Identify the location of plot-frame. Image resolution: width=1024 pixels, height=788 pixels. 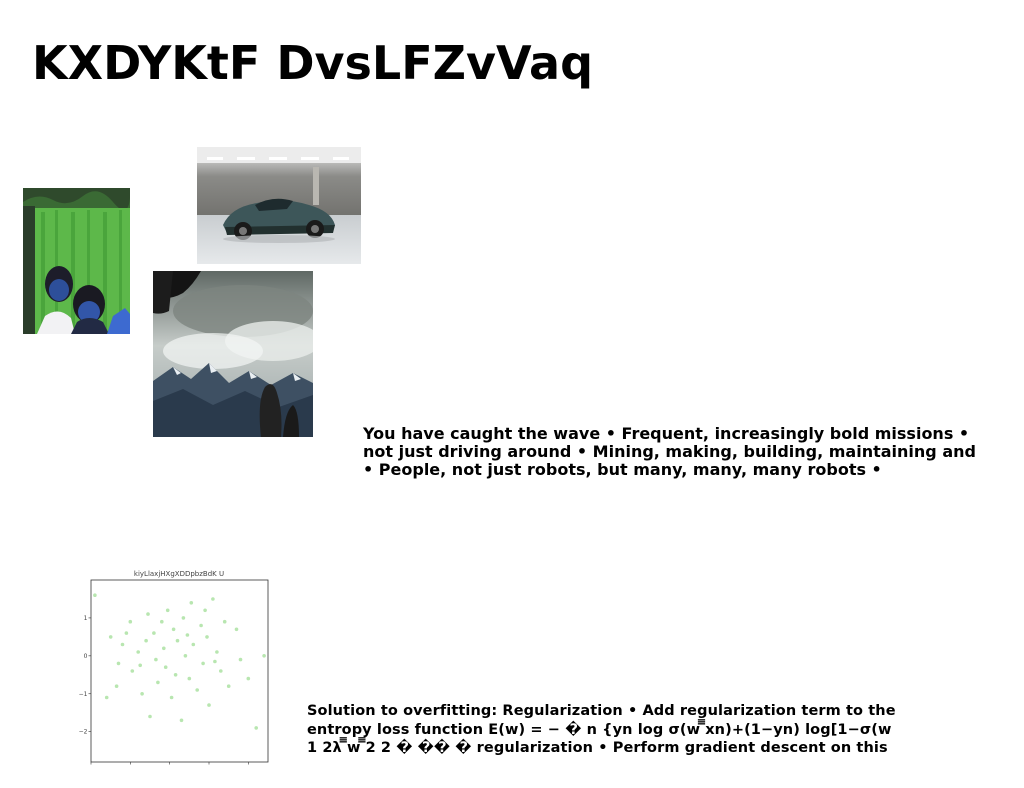
(179, 671).